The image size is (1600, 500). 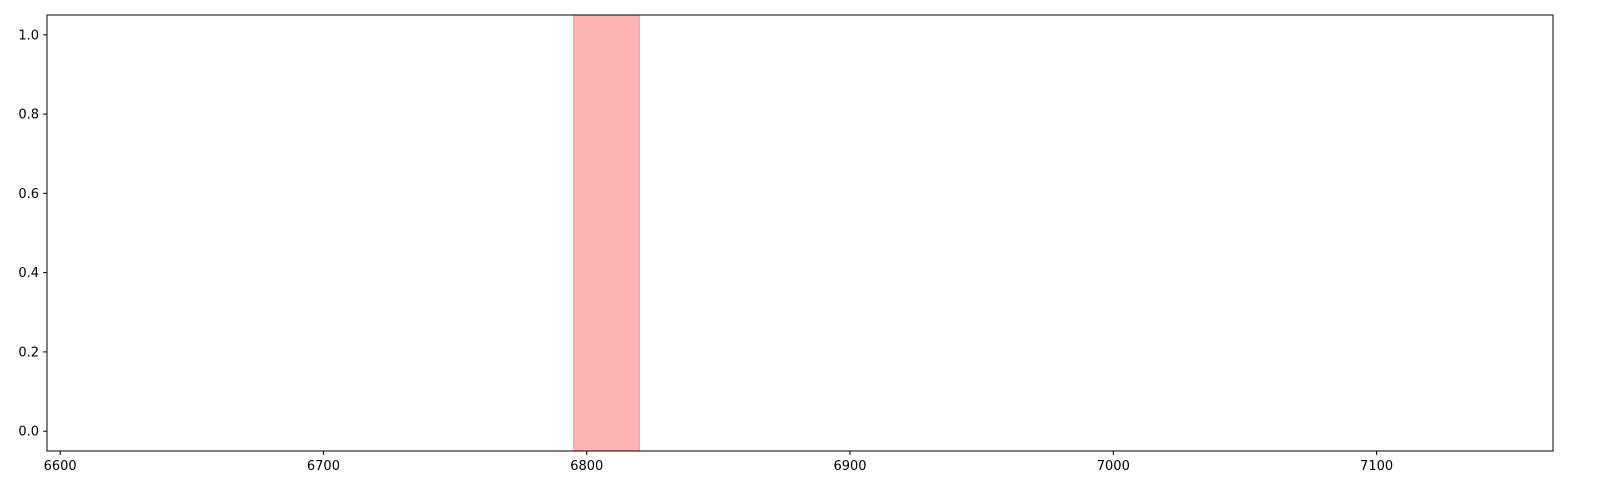 What do you see at coordinates (60, 466) in the screenshot?
I see `x-tick-label: 6600` at bounding box center [60, 466].